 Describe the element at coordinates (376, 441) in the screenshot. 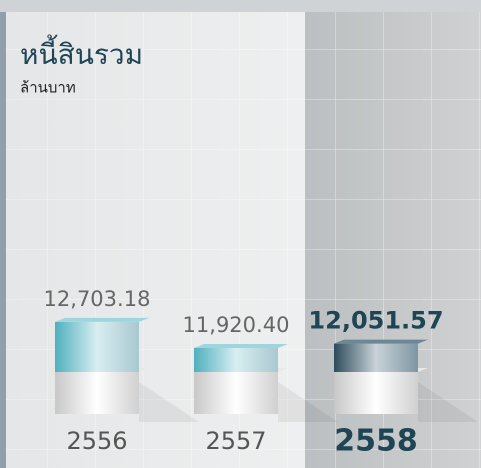

I see `x-tick-label: 2558` at that location.